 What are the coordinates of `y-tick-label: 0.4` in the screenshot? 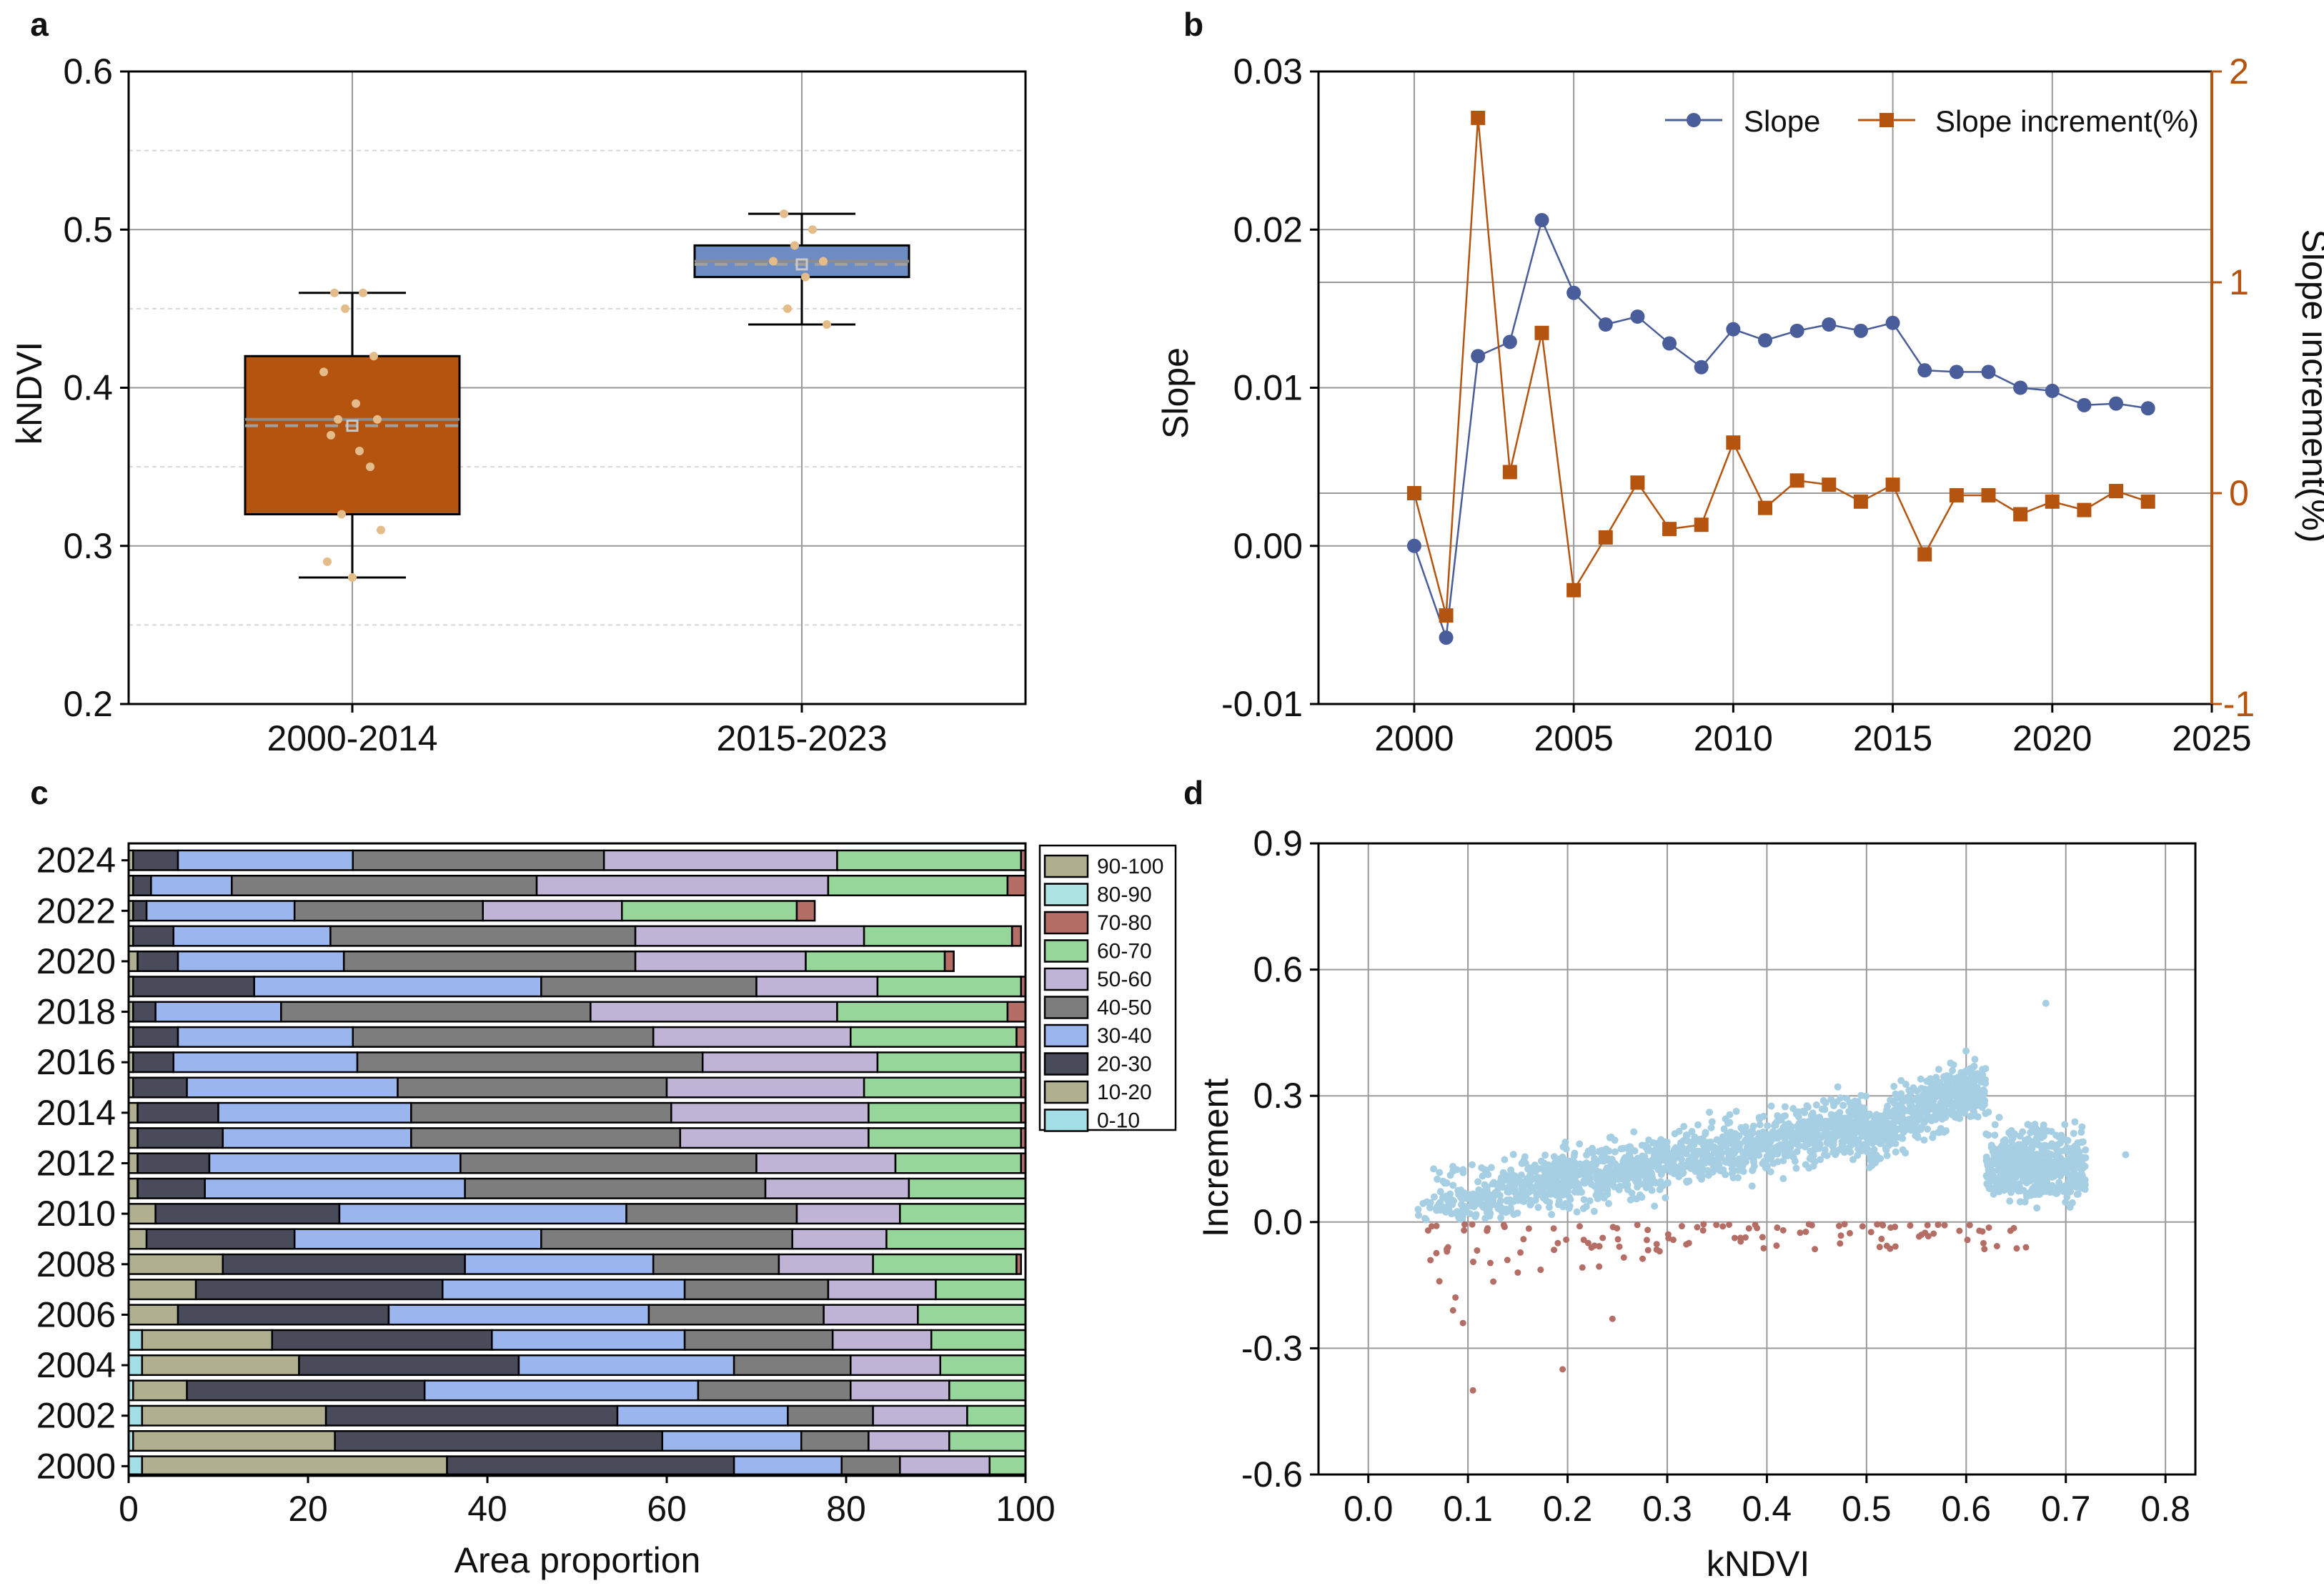 It's located at (88, 388).